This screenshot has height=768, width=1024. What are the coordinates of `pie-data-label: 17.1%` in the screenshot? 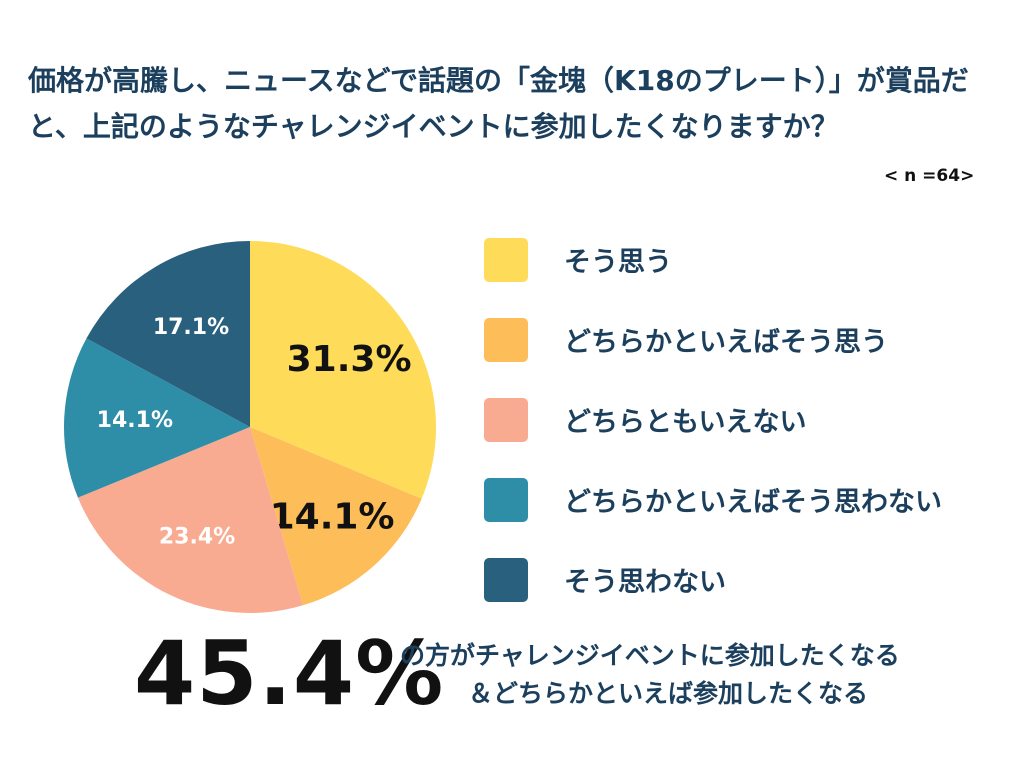 It's located at (191, 327).